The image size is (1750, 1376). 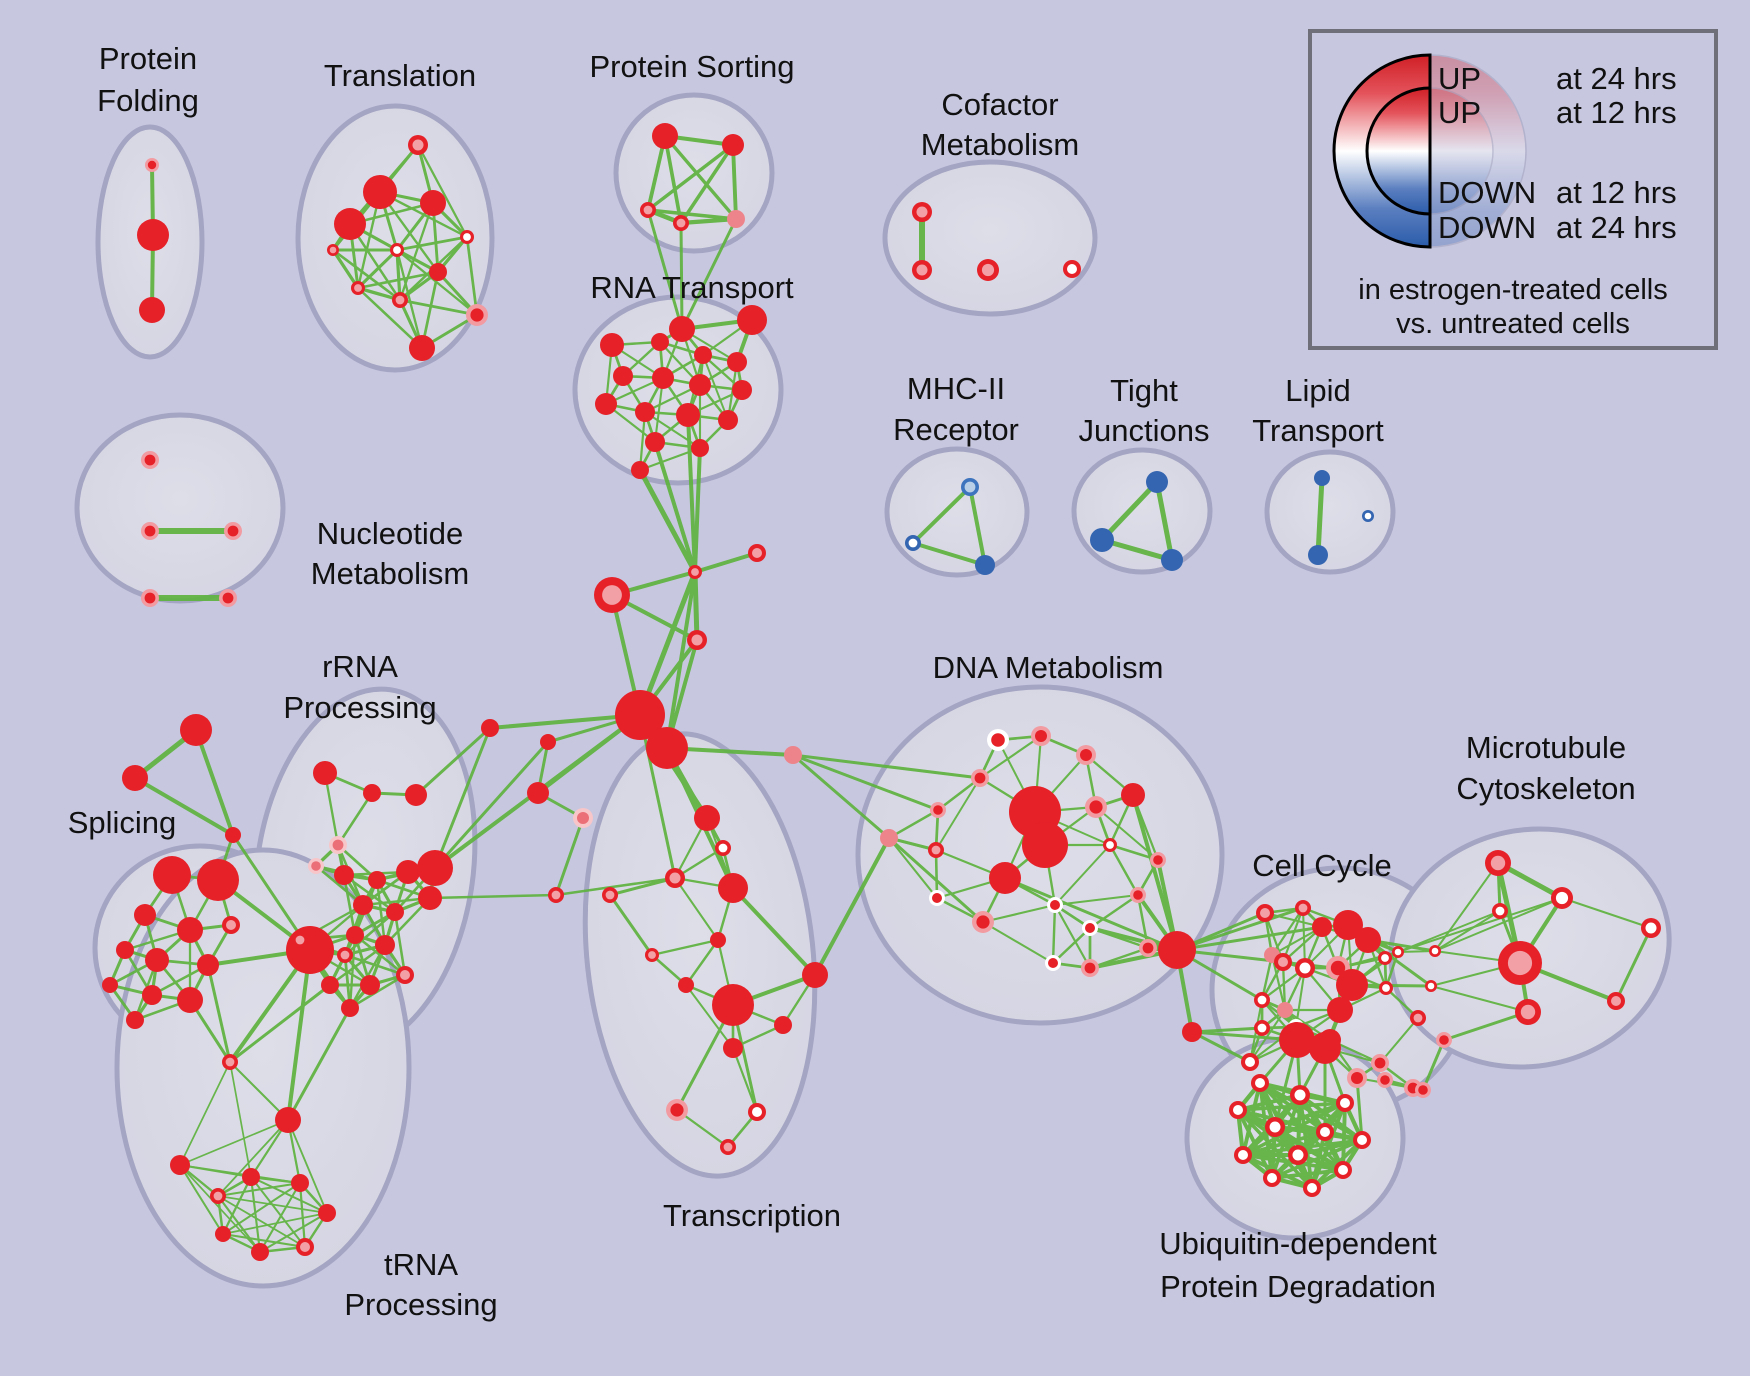 What do you see at coordinates (180, 508) in the screenshot?
I see `cluster-ellipse-nucleotide-metabolism` at bounding box center [180, 508].